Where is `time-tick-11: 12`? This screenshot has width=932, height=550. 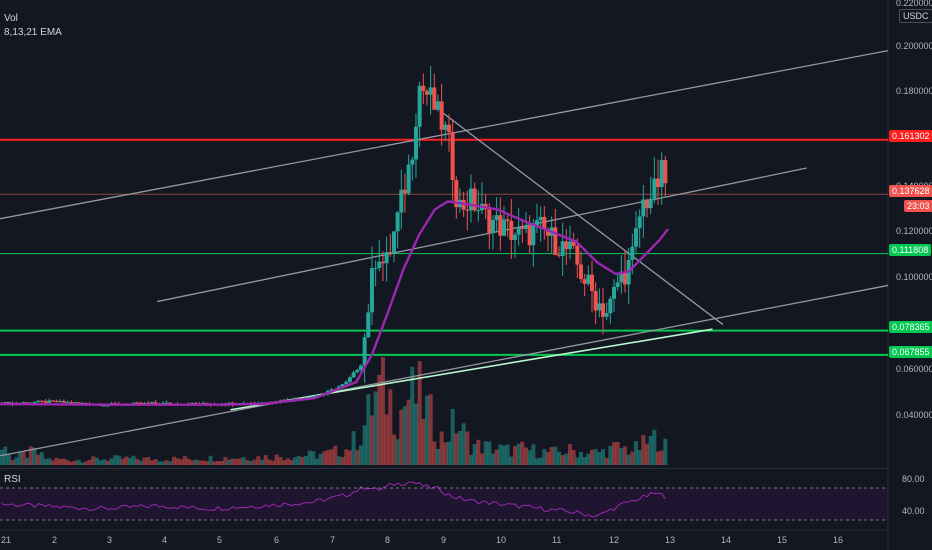
time-tick-11: 12 is located at coordinates (614, 540).